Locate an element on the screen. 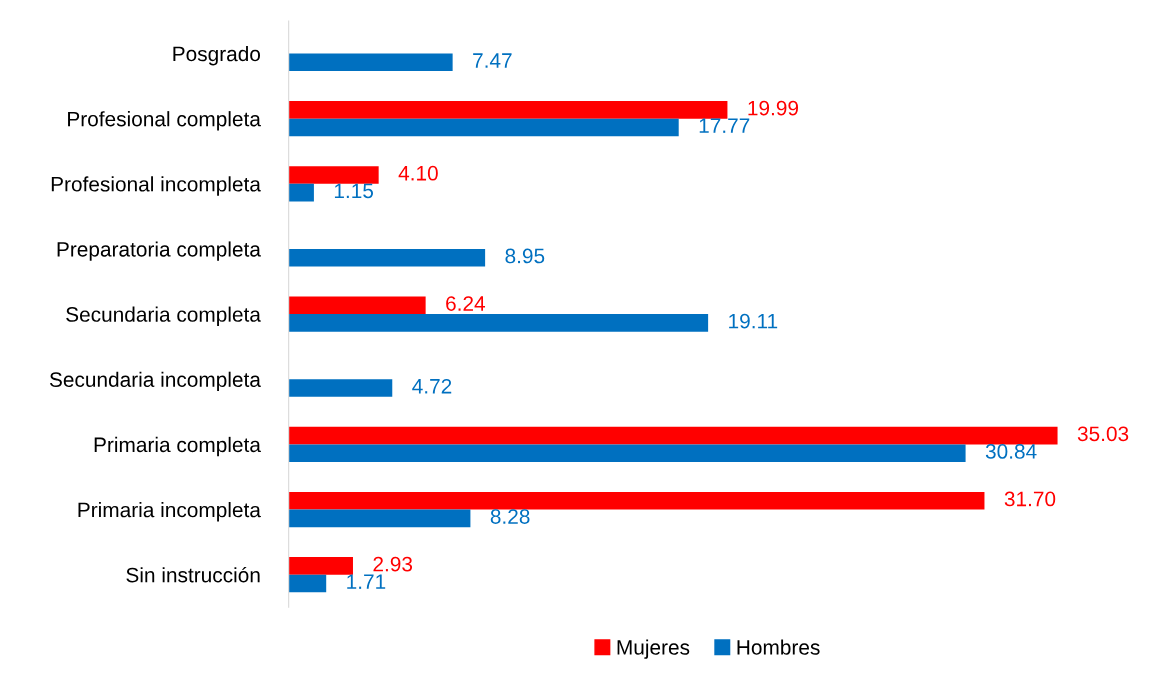 This screenshot has width=1164, height=698. data-label: 1.15 is located at coordinates (354, 191).